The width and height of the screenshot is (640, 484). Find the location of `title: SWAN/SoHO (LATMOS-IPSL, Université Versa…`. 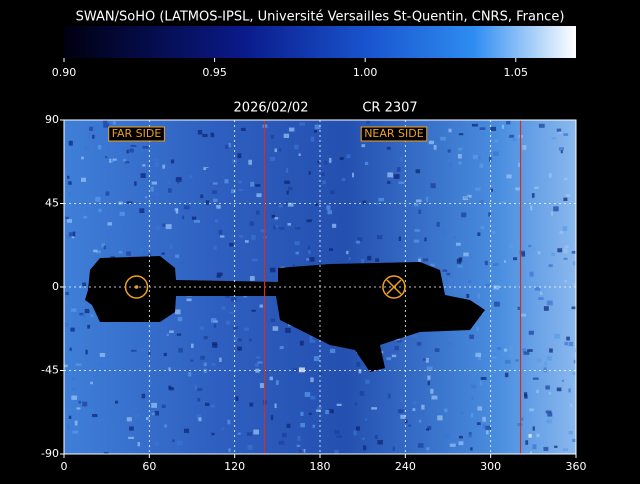

title: SWAN/SoHO (LATMOS-IPSL, Université Versa… is located at coordinates (320, 17).